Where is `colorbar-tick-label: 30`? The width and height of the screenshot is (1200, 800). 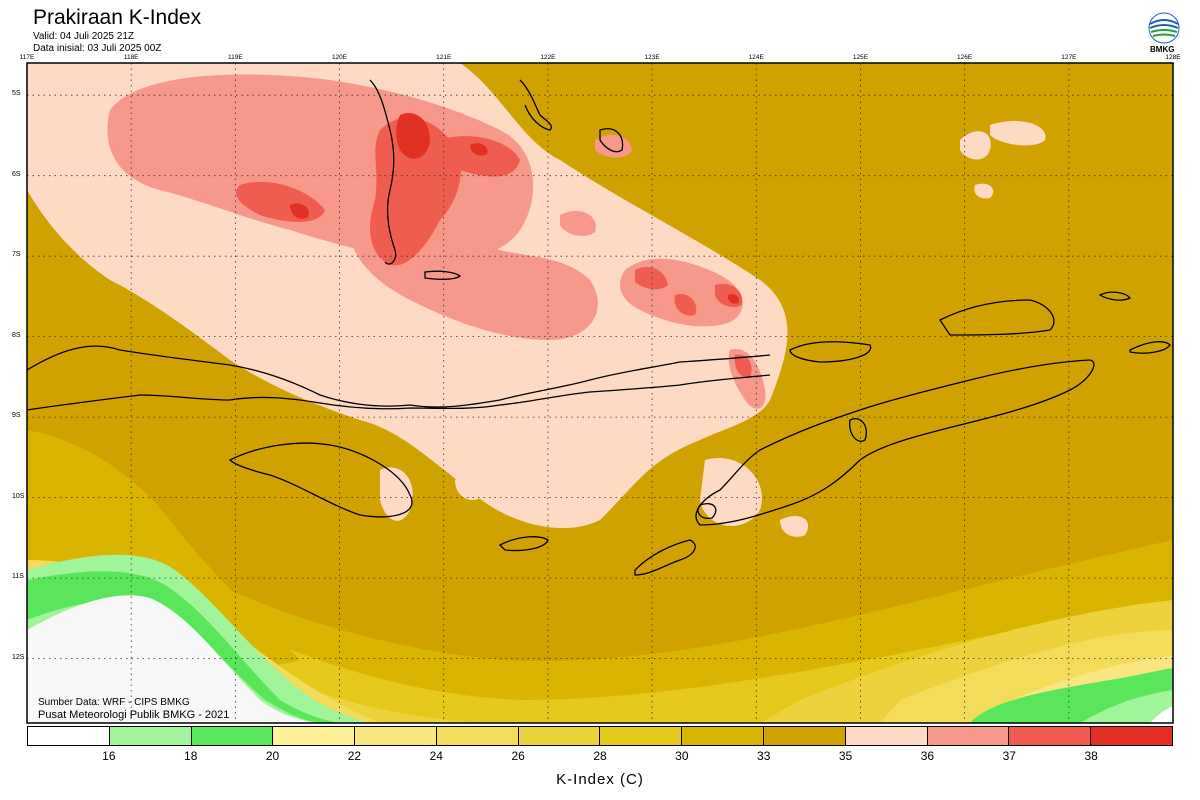
colorbar-tick-label: 30 is located at coordinates (682, 756).